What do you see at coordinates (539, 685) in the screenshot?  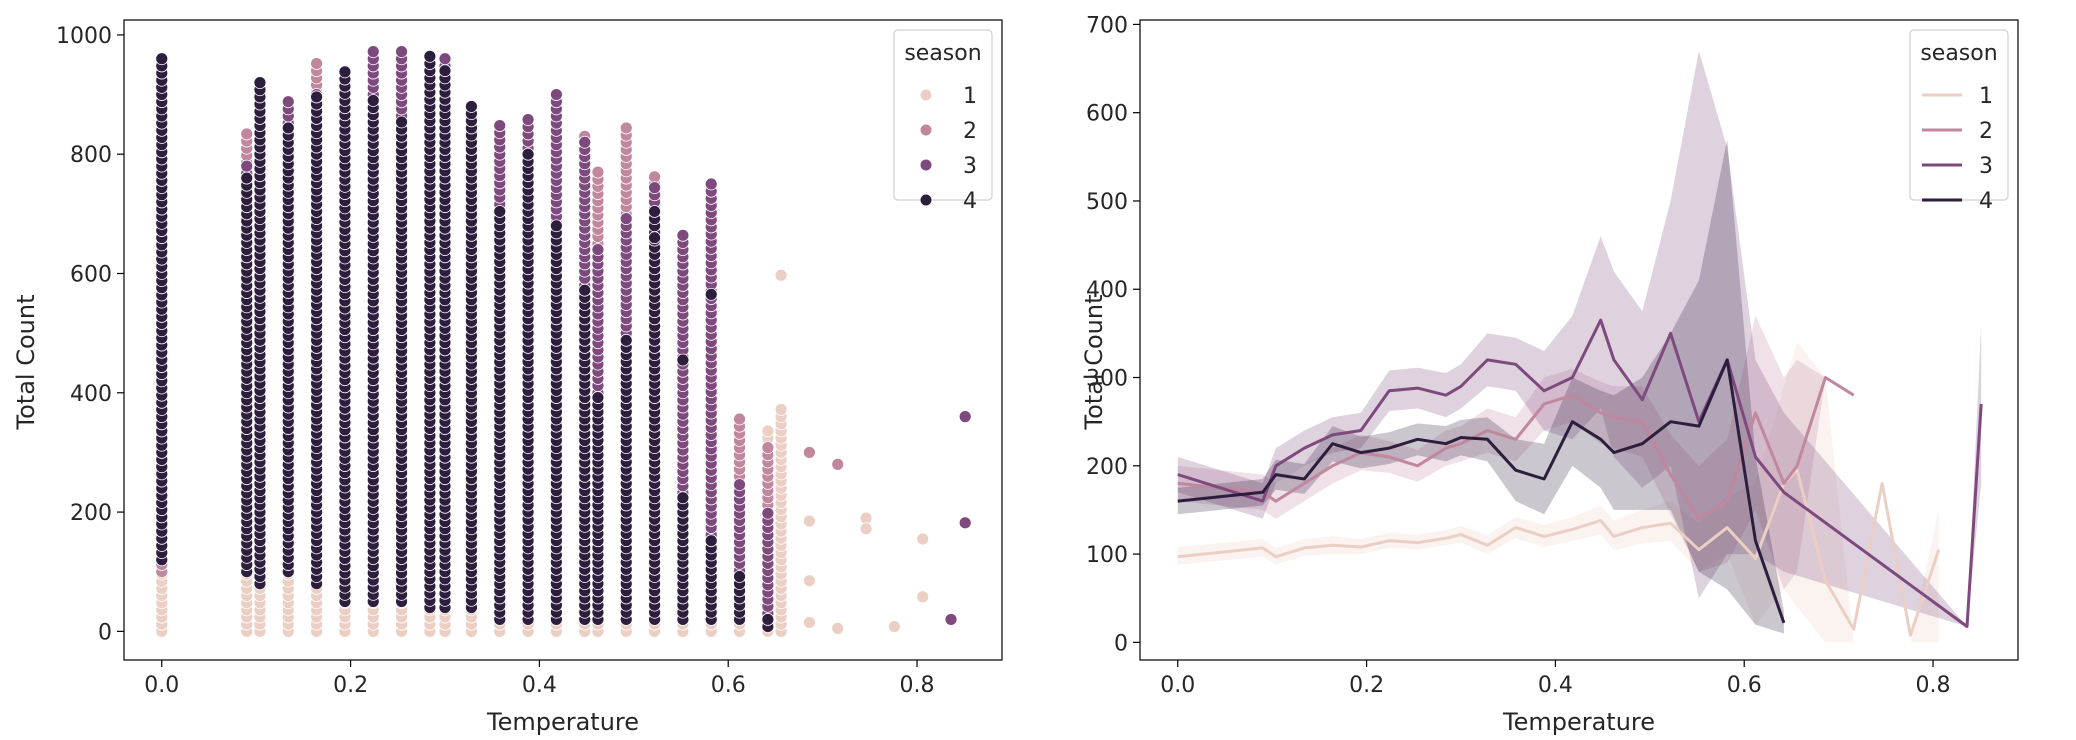 I see `x-tick-label: 0.4` at bounding box center [539, 685].